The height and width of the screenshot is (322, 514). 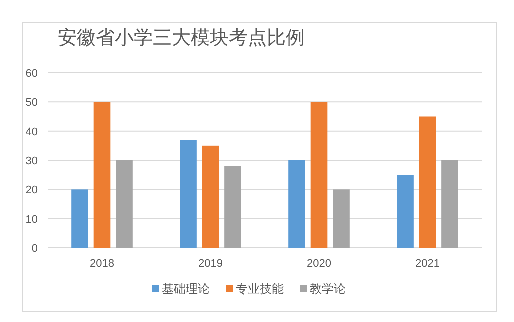 What do you see at coordinates (32, 103) in the screenshot?
I see `y-tick-label: 50` at bounding box center [32, 103].